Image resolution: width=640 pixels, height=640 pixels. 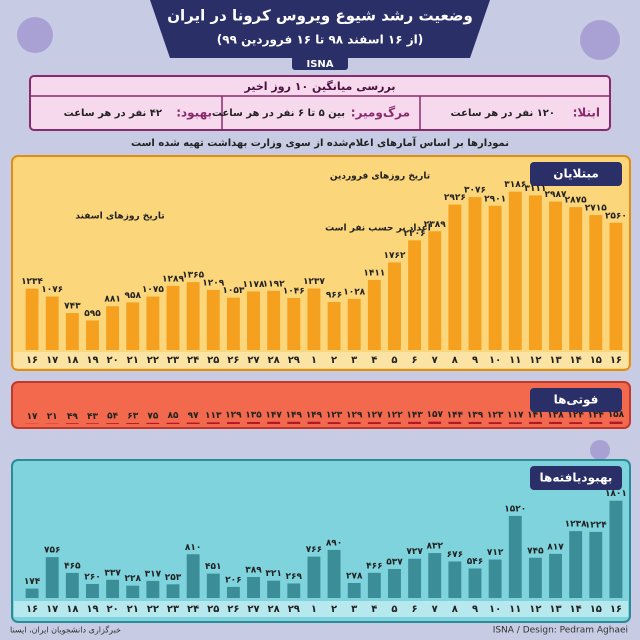 What do you see at coordinates (380, 113) in the screenshot?
I see `summary-label: مرگ‌ومیر:` at bounding box center [380, 113].